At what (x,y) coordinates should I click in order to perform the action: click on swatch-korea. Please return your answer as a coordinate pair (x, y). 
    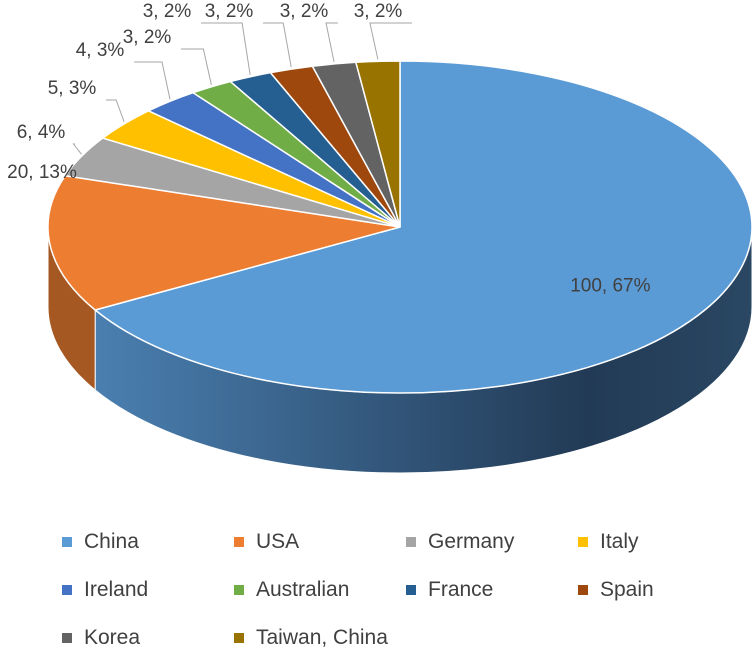
    Looking at the image, I should click on (67, 638).